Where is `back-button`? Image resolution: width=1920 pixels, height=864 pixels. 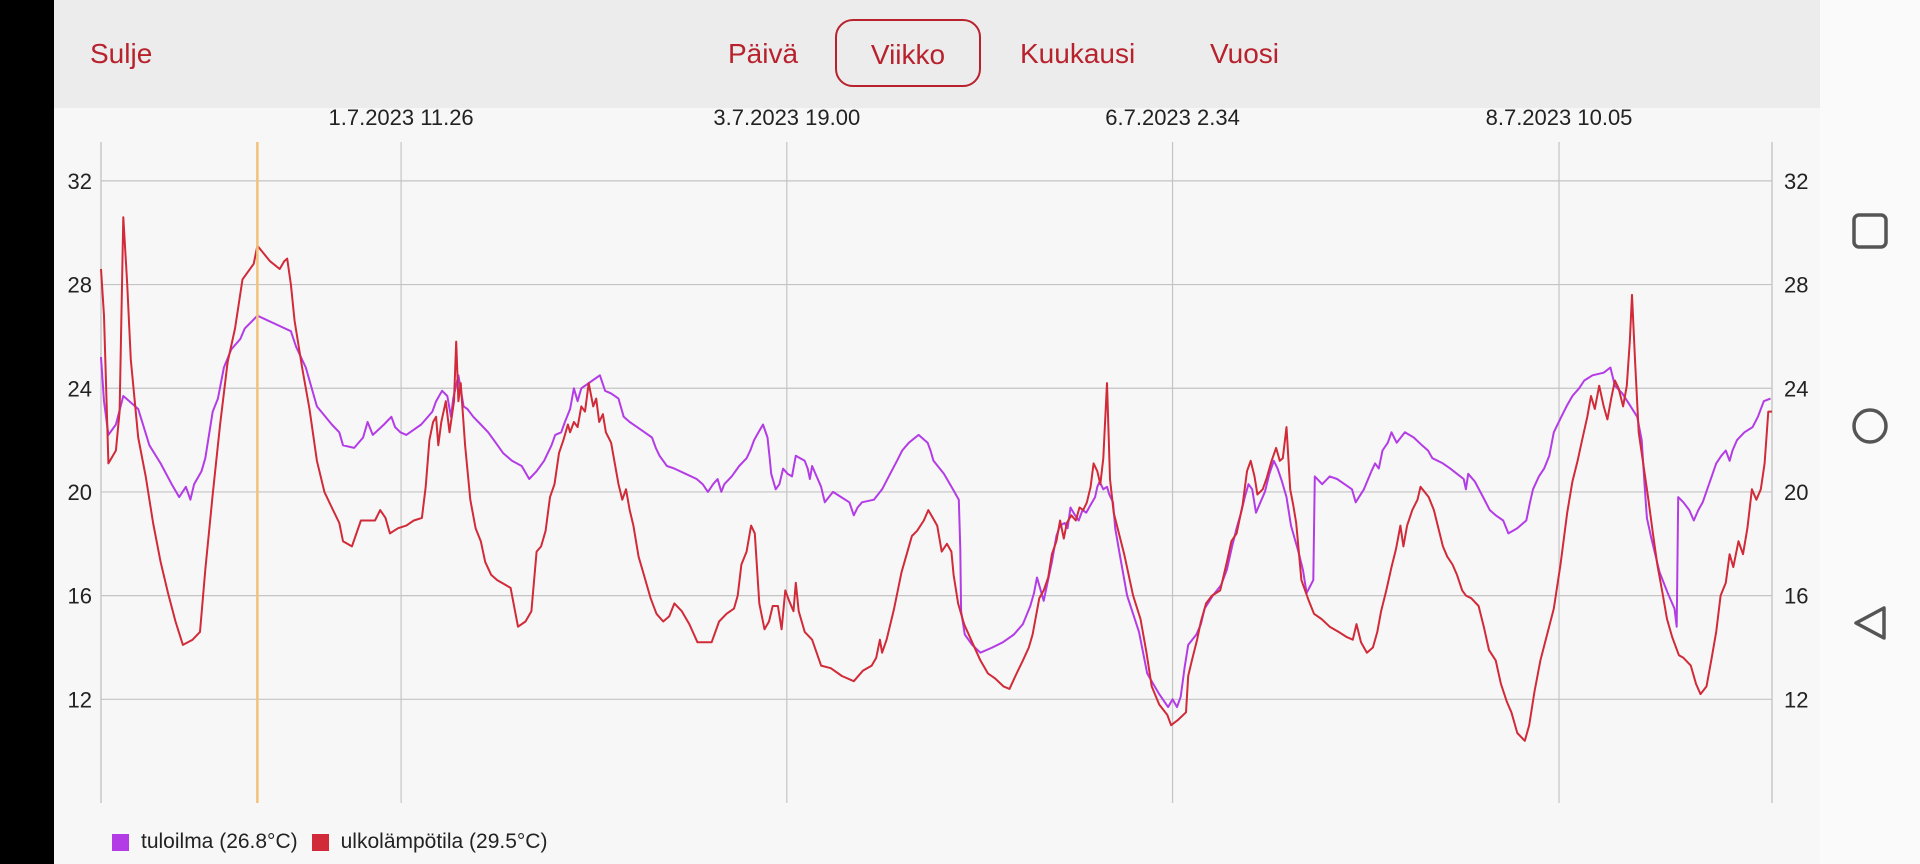
back-button is located at coordinates (1870, 623).